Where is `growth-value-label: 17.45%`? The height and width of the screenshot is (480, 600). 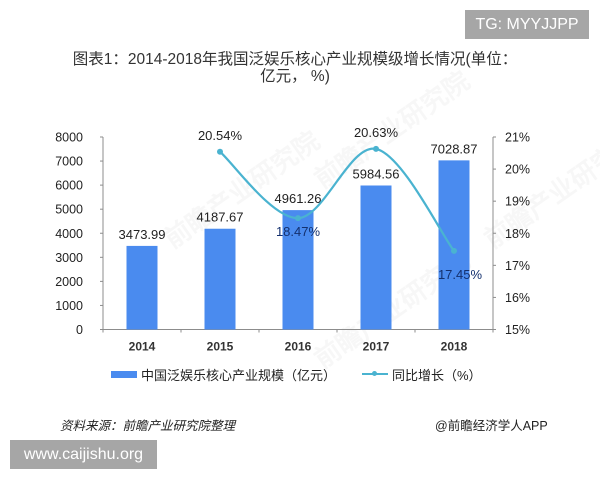 growth-value-label: 17.45% is located at coordinates (460, 274).